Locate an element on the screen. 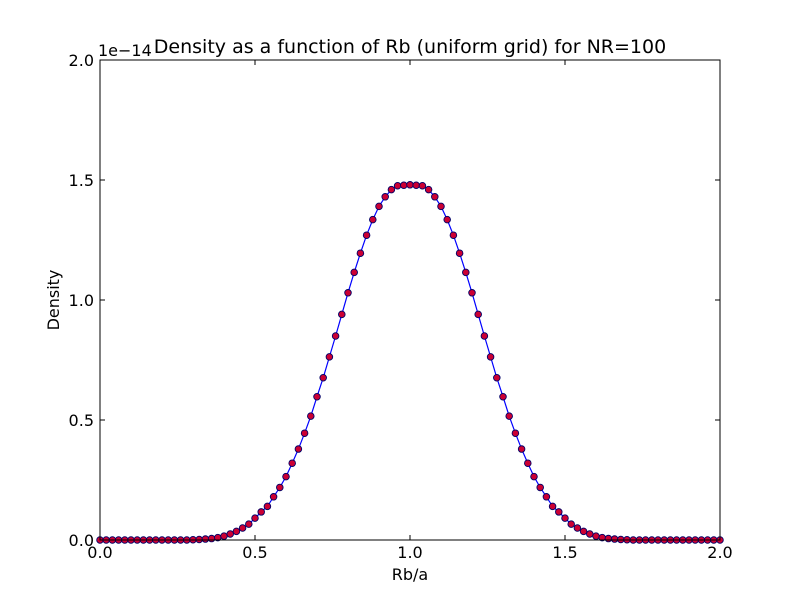  y-tick-label: 2.0 is located at coordinates (81, 60).